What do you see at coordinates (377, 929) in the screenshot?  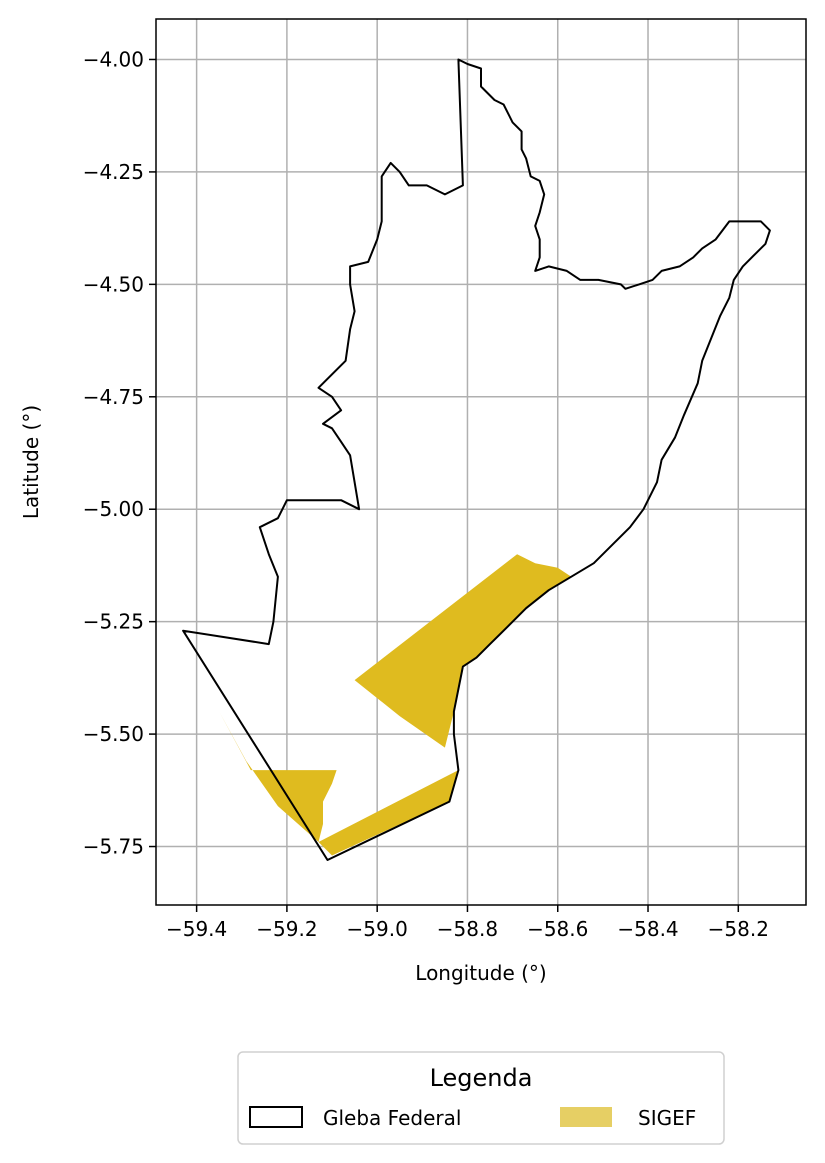 I see `x-tick-label: −59.0` at bounding box center [377, 929].